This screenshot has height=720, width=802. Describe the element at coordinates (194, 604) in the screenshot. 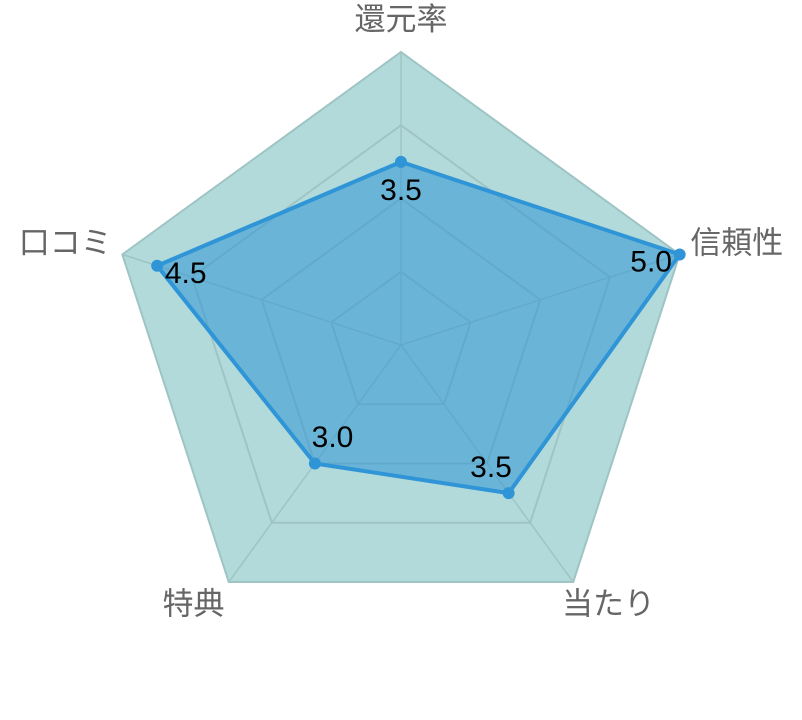

I see `axis-label: 特典` at that location.